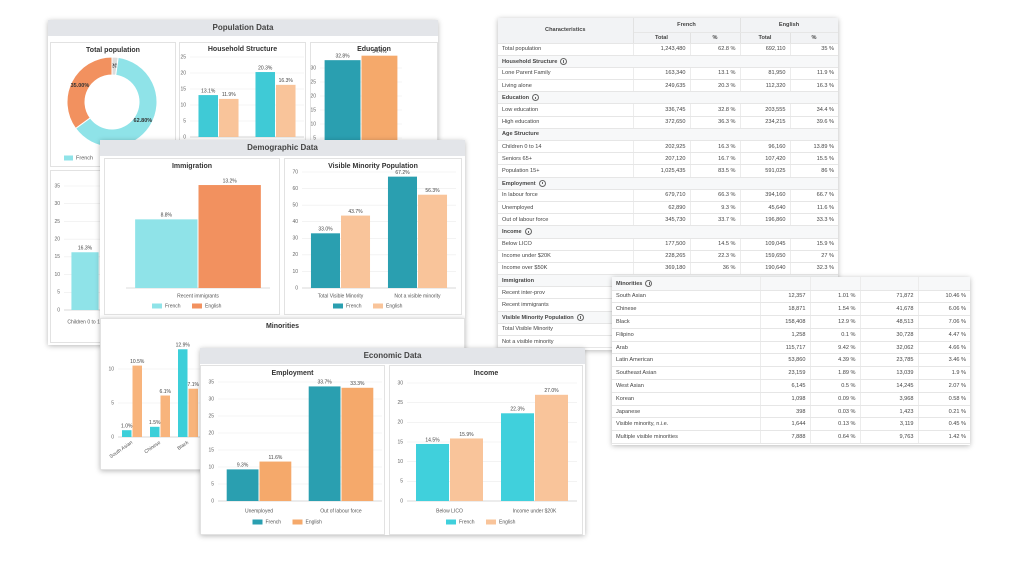 The image size is (1024, 576). I want to click on table-cell: 81,950, so click(764, 74).